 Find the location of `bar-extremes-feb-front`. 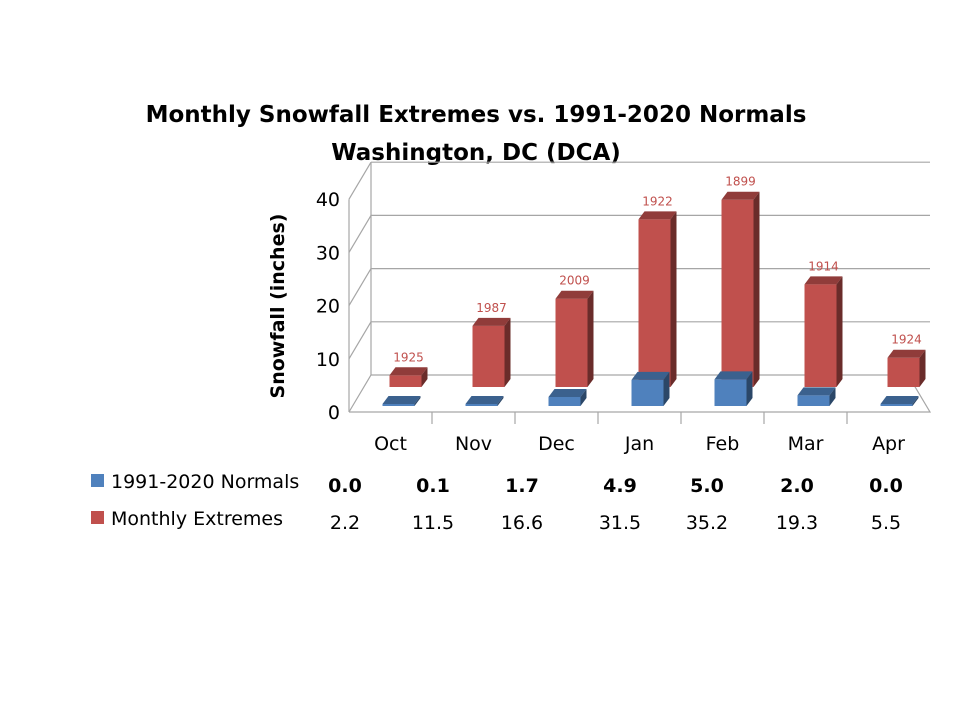

bar-extremes-feb-front is located at coordinates (737, 293).